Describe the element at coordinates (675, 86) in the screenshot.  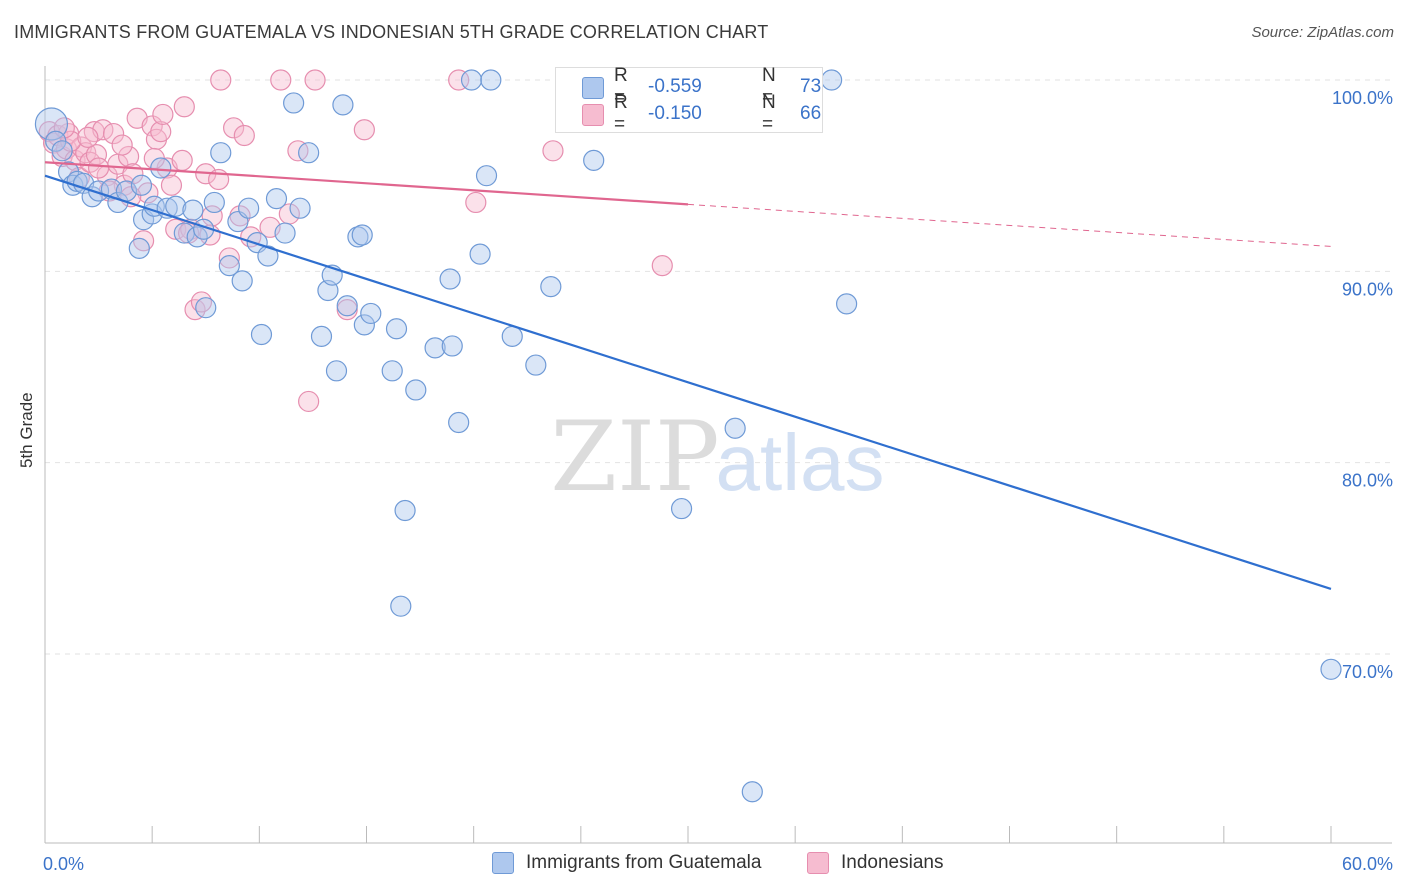
I see `legend-r-value: -0.559` at that location.